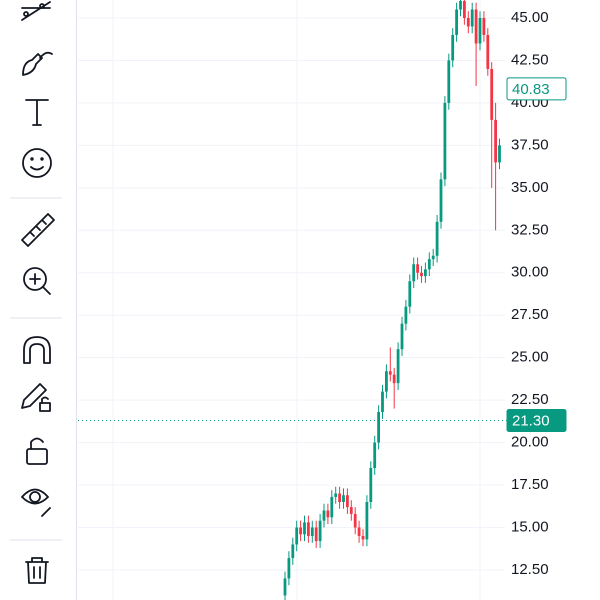  I want to click on y-tick-label: 15.00, so click(530, 526).